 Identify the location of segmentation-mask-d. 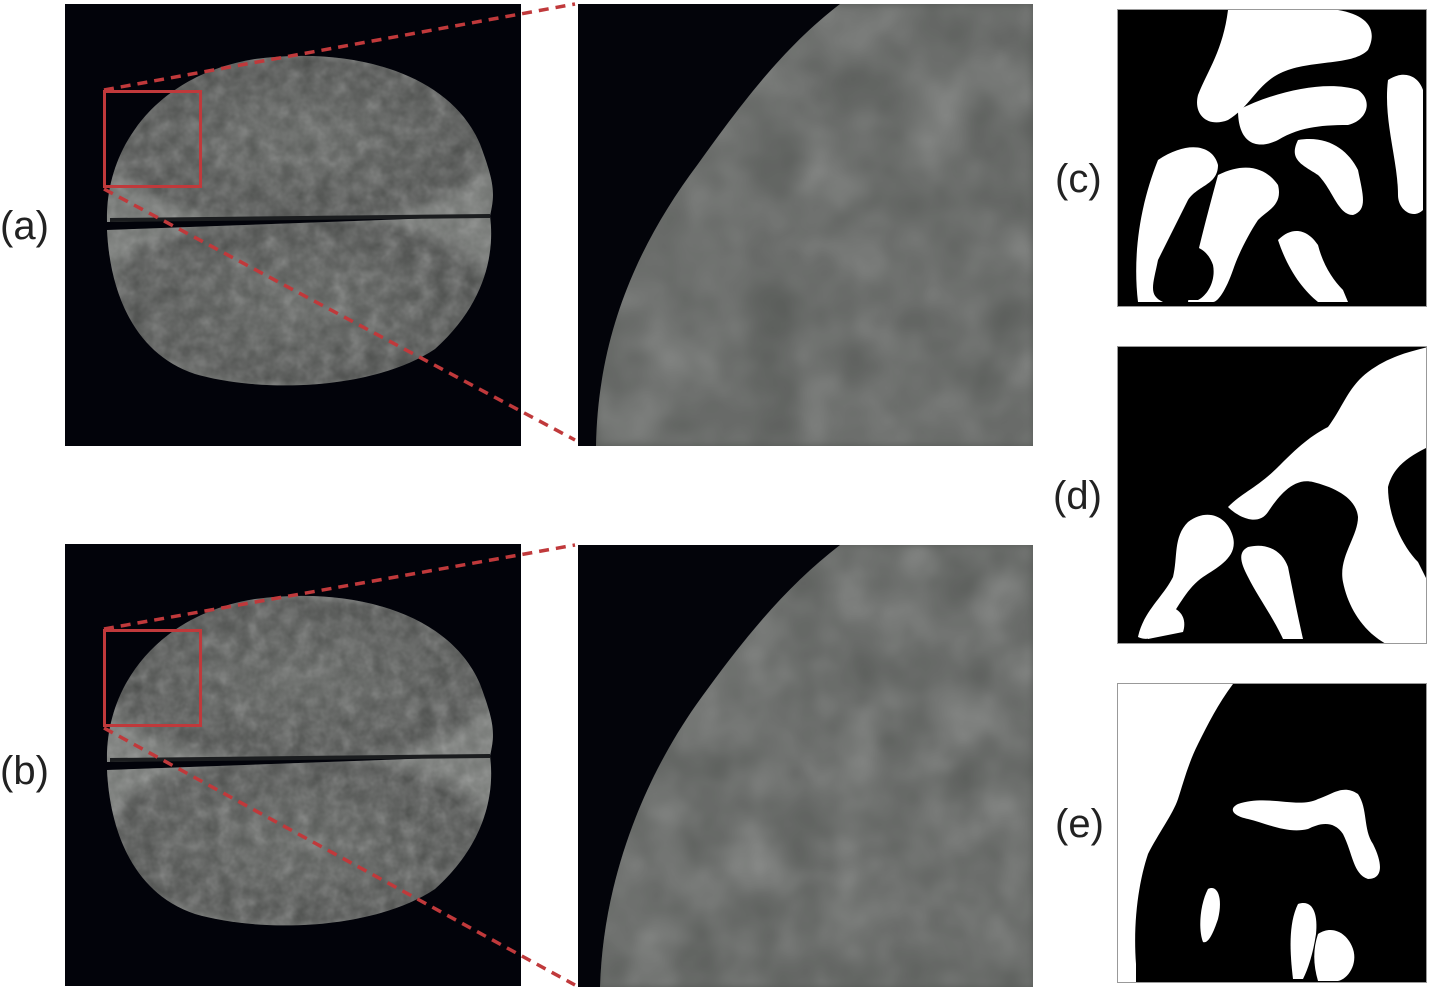
(1272, 495).